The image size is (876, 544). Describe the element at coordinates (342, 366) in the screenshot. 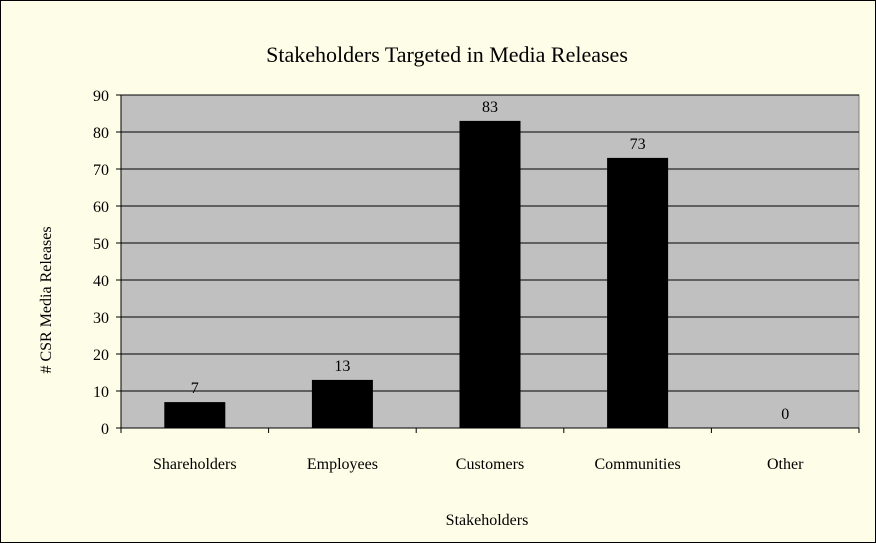

I see `data-label: 13` at that location.